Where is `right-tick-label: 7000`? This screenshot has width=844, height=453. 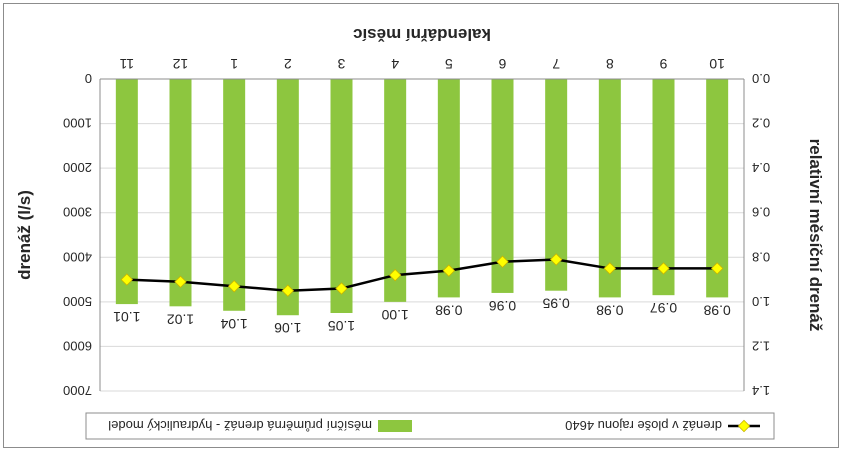
right-tick-label: 7000 is located at coordinates (77, 390).